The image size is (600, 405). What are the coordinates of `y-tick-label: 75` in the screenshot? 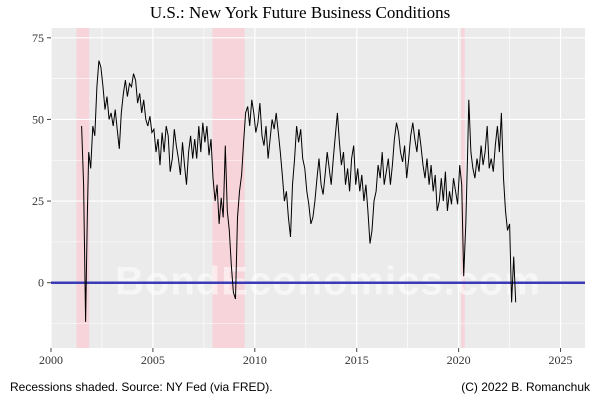 It's located at (38, 38).